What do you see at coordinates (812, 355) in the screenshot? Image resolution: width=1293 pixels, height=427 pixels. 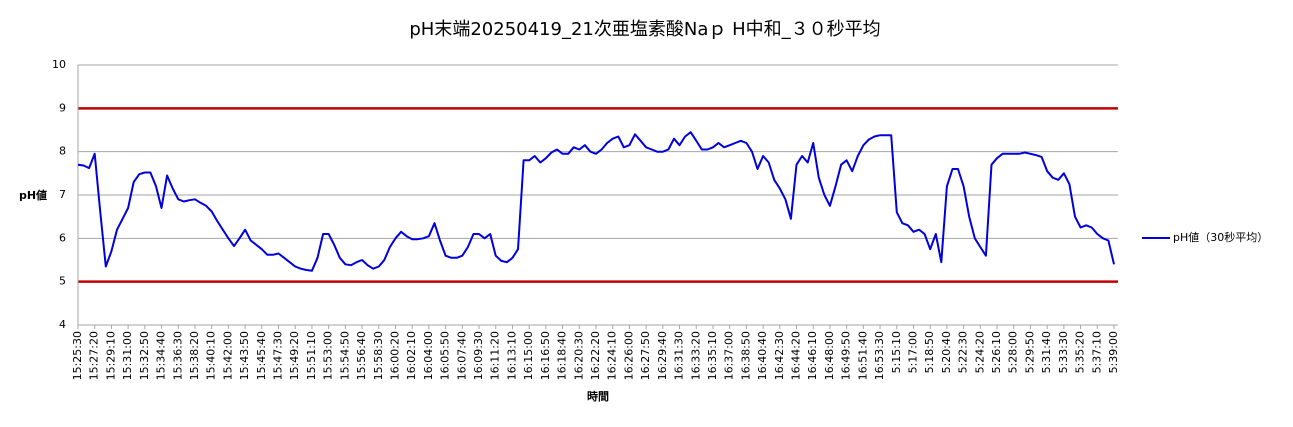 I see `x-tick-label: 16:46:10` at bounding box center [812, 355].